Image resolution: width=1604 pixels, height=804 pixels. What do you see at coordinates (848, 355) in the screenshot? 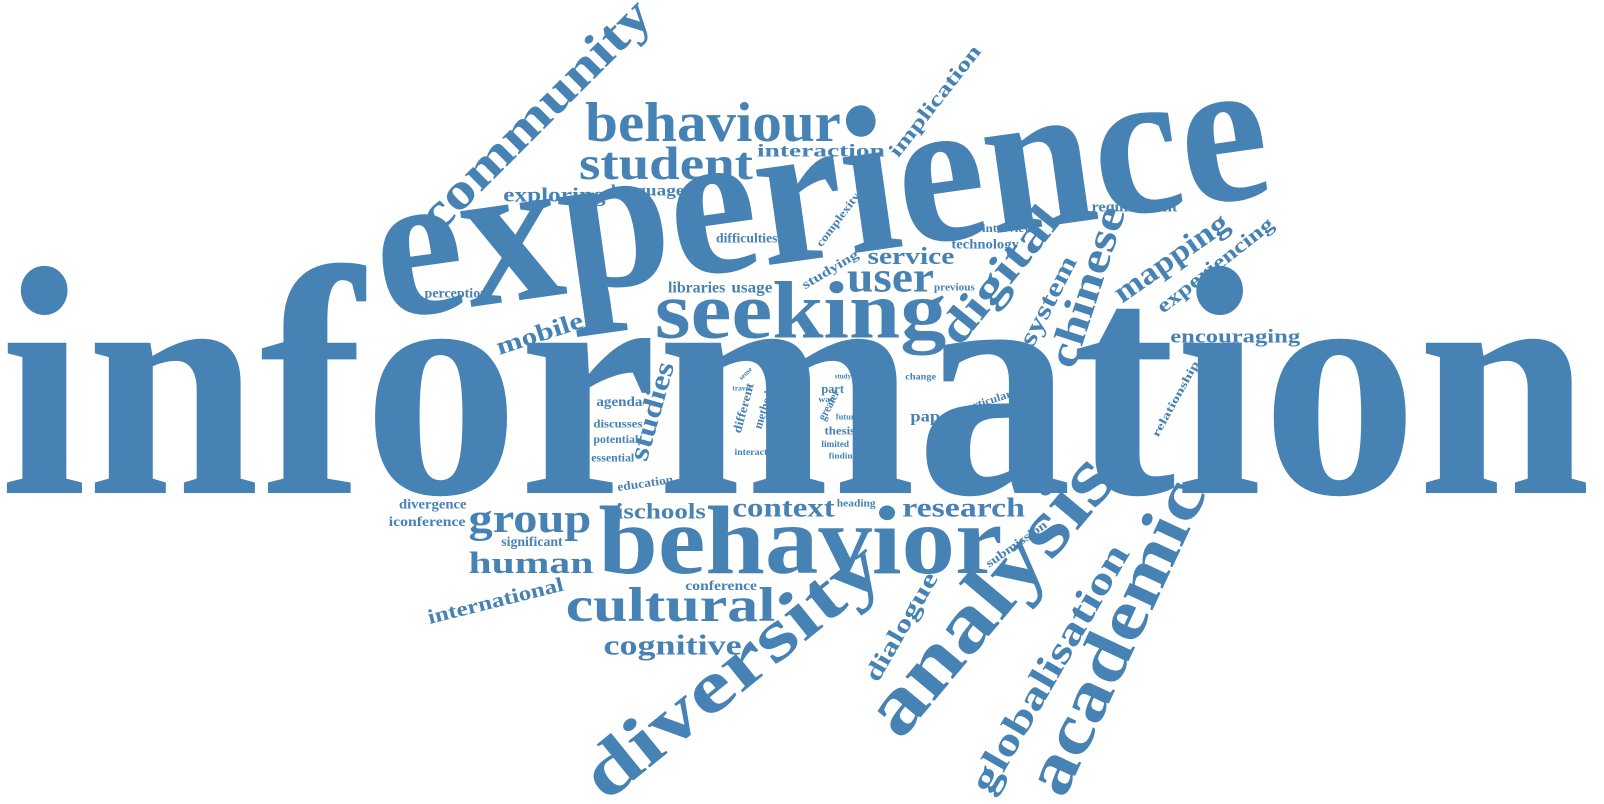
I see `word: order` at bounding box center [848, 355].